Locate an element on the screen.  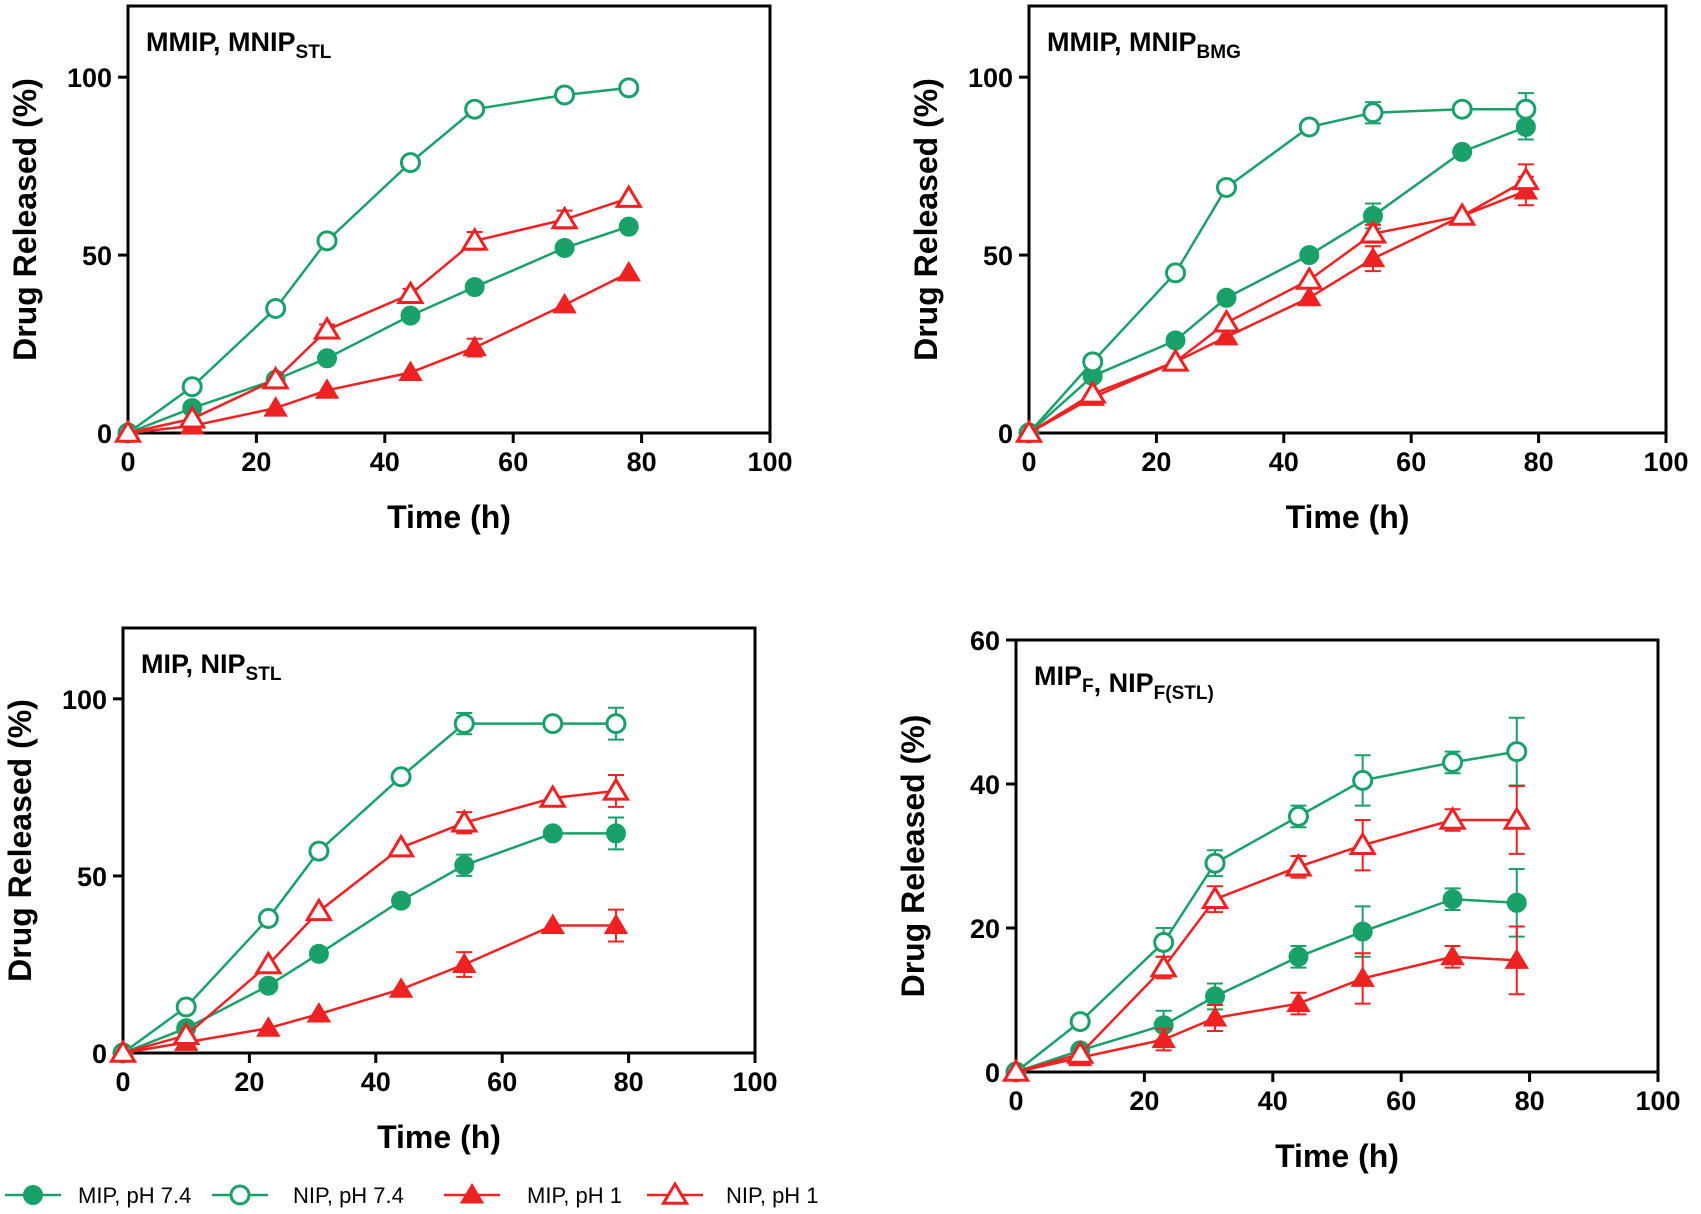
x-tick-label: 100 is located at coordinates (1657, 1101).